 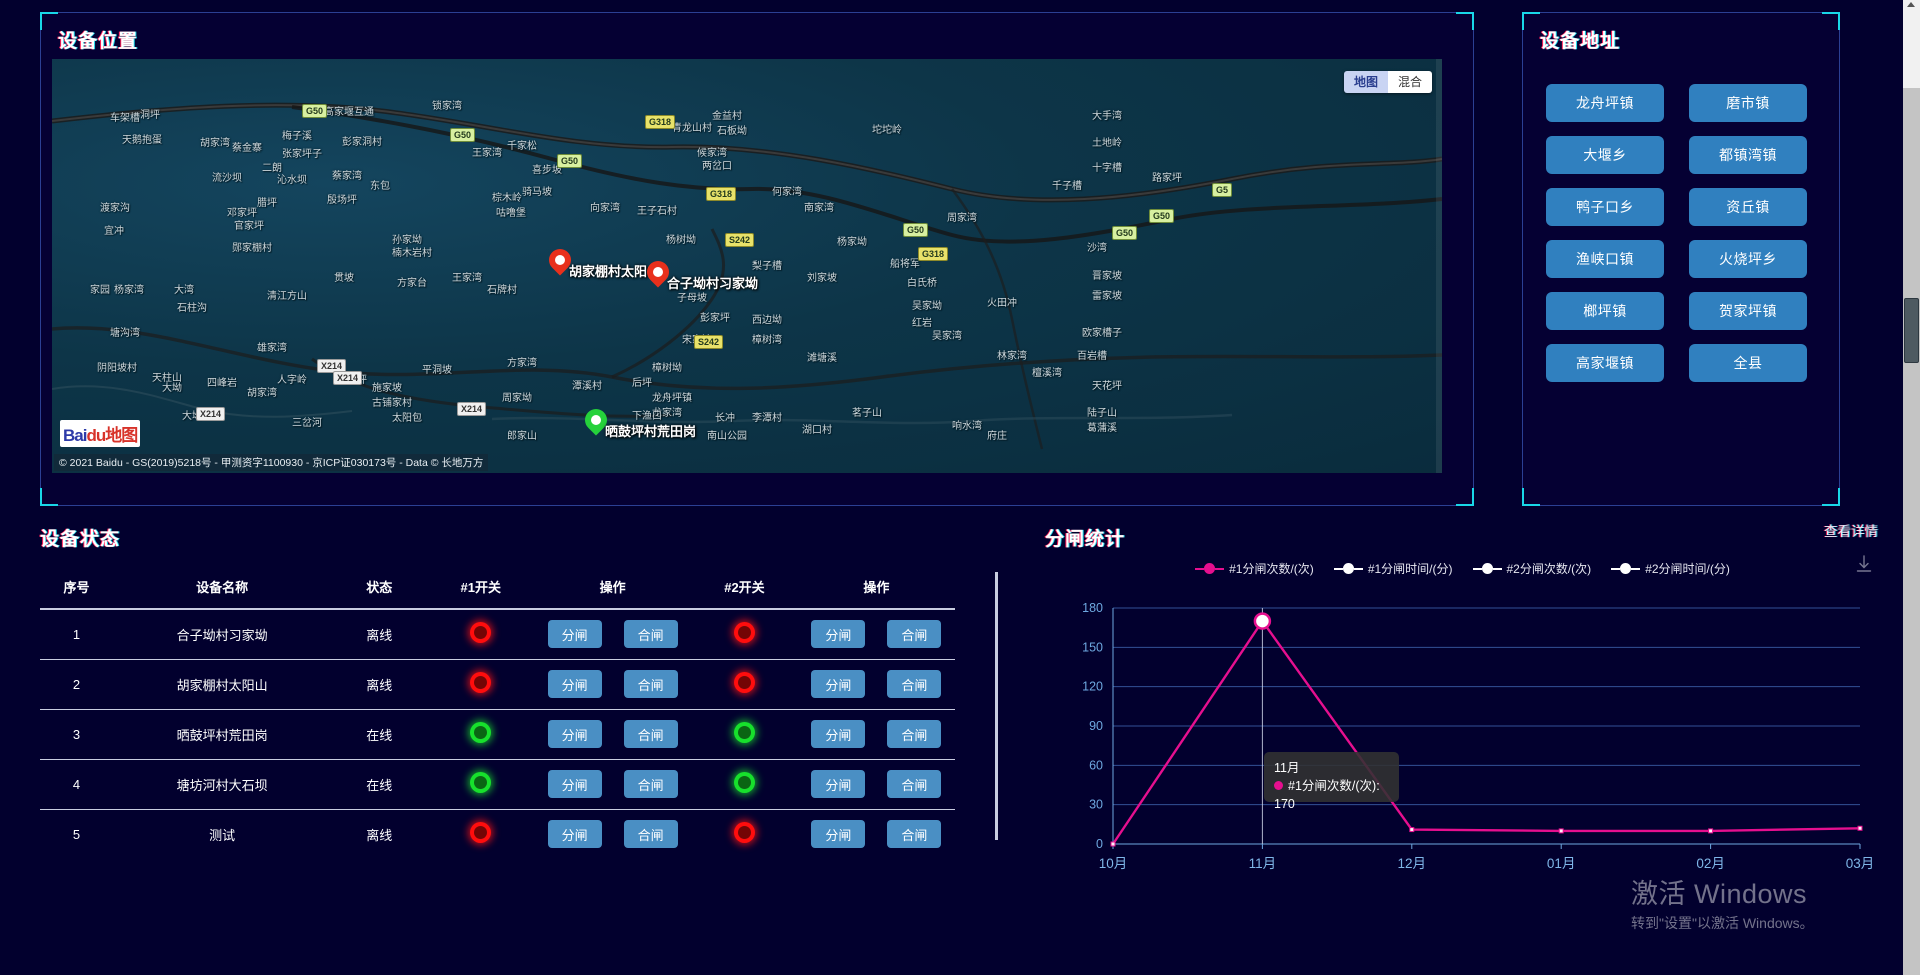 What do you see at coordinates (1748, 103) in the screenshot?
I see `address-button: 磨市镇` at bounding box center [1748, 103].